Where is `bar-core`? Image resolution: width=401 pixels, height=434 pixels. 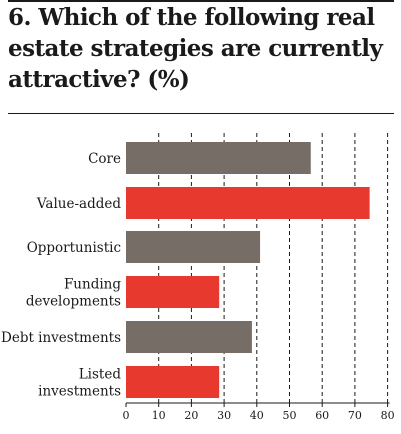 bar-core is located at coordinates (218, 158).